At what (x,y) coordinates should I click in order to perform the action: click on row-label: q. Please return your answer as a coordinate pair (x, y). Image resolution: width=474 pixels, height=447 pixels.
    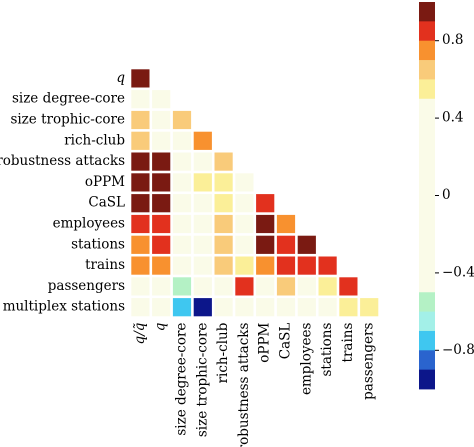
    Looking at the image, I should click on (120, 78).